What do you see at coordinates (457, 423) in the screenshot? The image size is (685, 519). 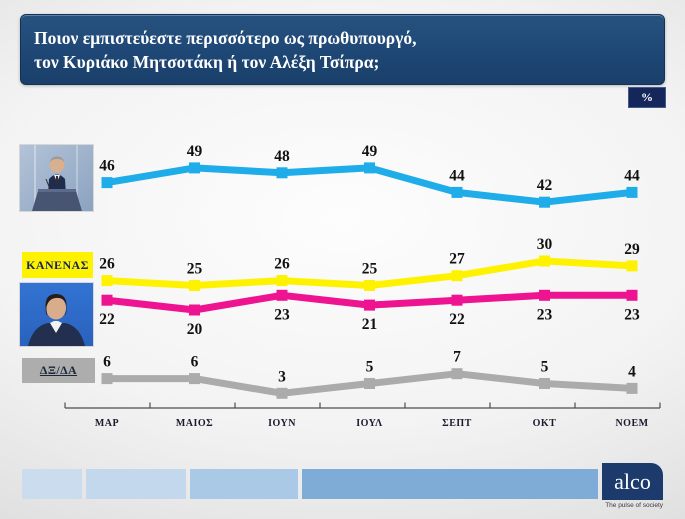 I see `category-label: ΣΕΠΤ` at bounding box center [457, 423].